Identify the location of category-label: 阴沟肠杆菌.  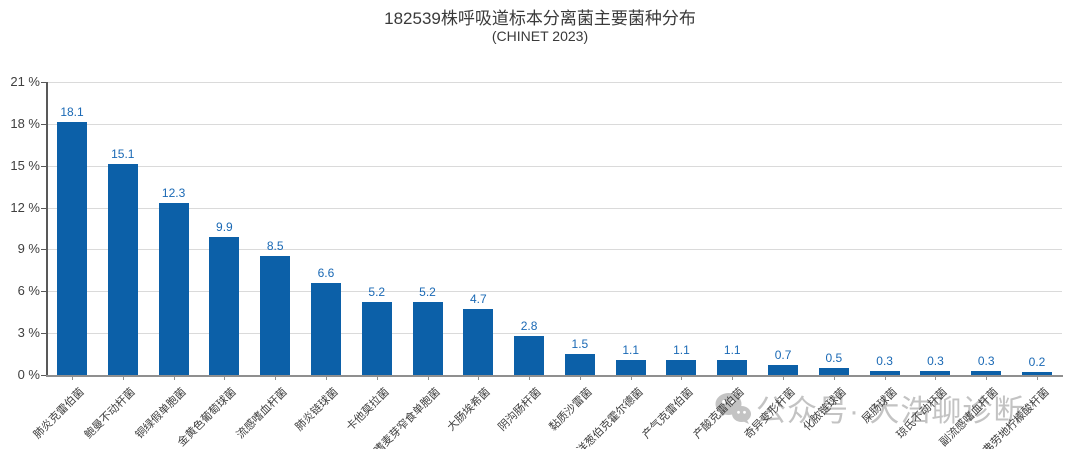
(520, 410).